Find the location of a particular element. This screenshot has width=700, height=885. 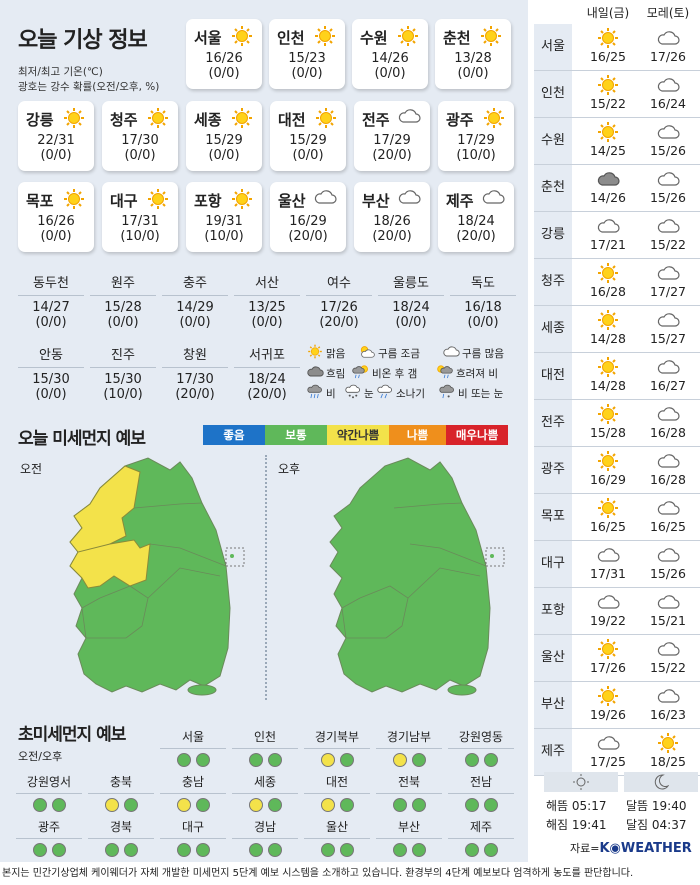

legend-shower: 소나기 is located at coordinates (400, 393).